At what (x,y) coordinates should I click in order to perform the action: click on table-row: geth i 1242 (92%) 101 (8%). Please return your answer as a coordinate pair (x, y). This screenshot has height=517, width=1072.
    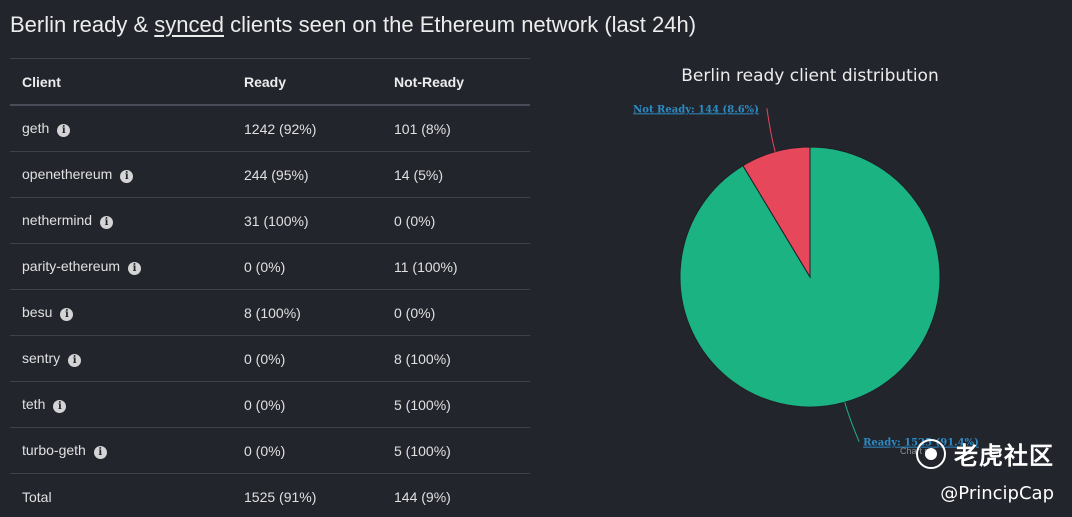
    Looking at the image, I should click on (270, 128).